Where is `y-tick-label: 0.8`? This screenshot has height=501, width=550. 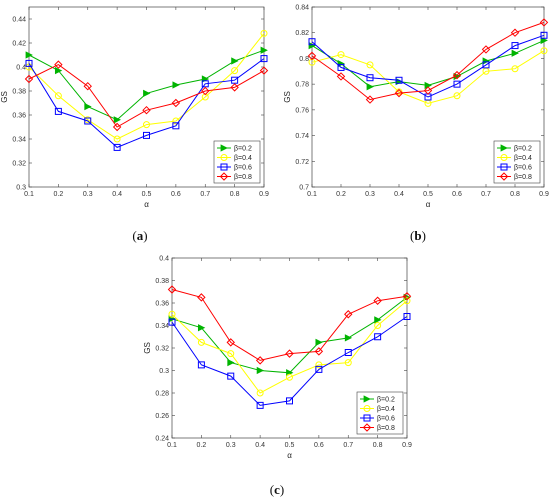 y-tick-label: 0.8 is located at coordinates (304, 59).